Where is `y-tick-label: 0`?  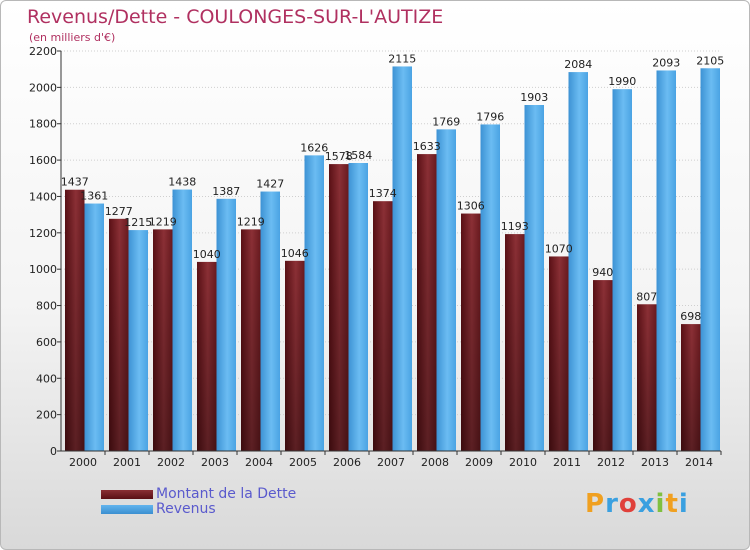
y-tick-label: 0 is located at coordinates (53, 451).